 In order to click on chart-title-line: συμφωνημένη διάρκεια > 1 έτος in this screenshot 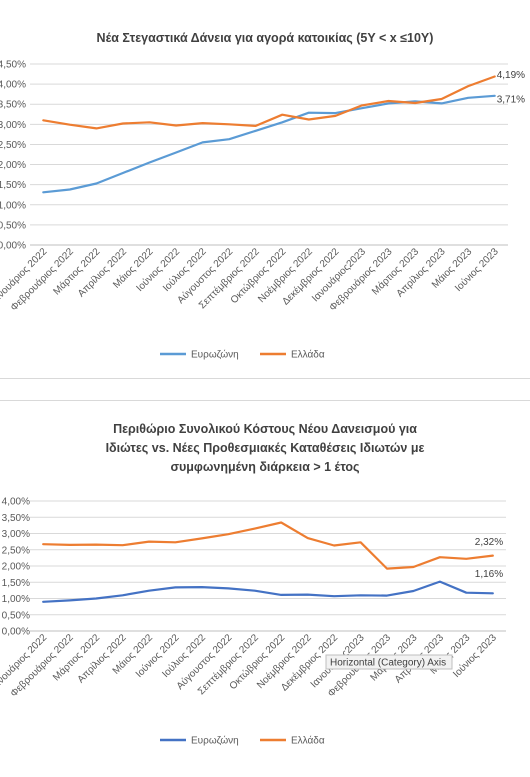, I will do `click(264, 467)`.